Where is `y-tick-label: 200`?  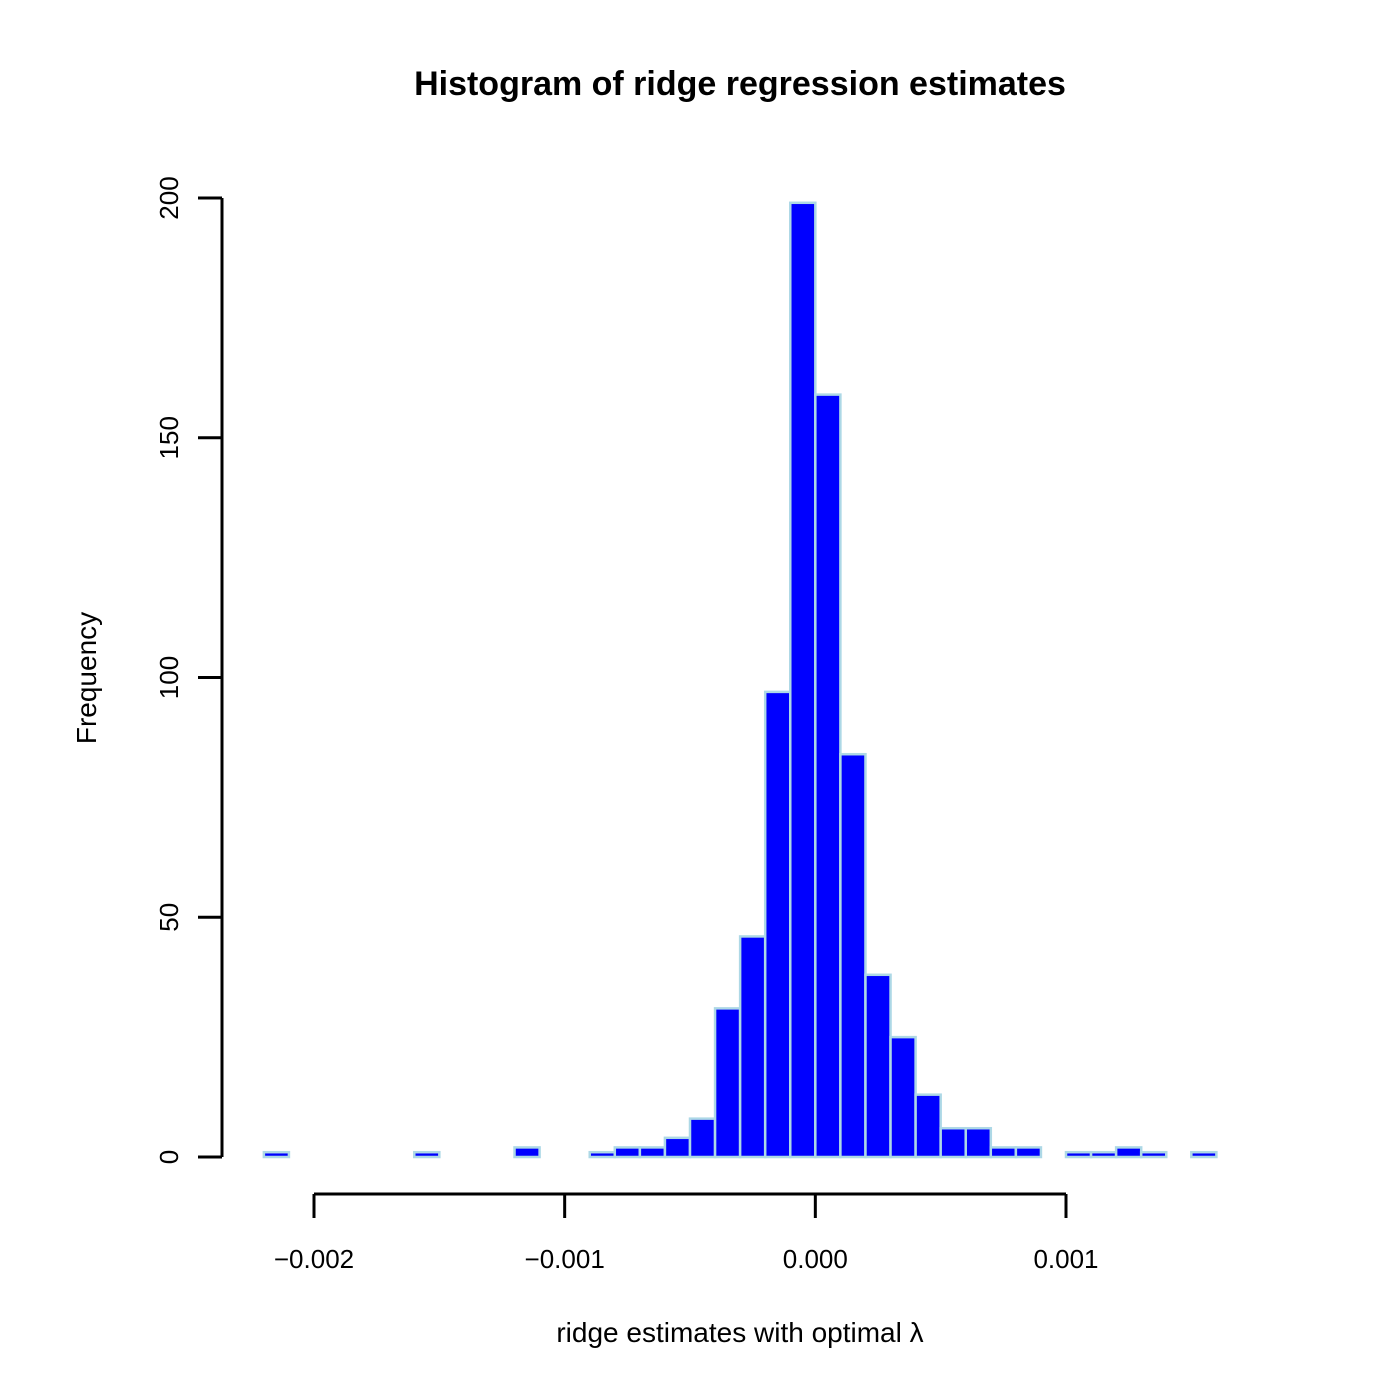 y-tick-label: 200 is located at coordinates (169, 197).